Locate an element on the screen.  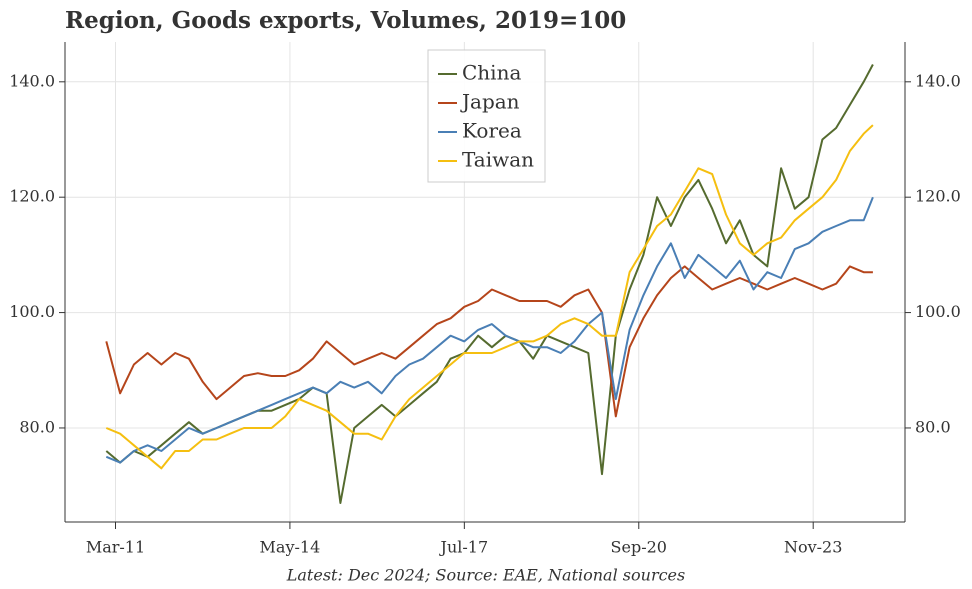
y-tick-label: 100.0 is located at coordinates (32, 311).